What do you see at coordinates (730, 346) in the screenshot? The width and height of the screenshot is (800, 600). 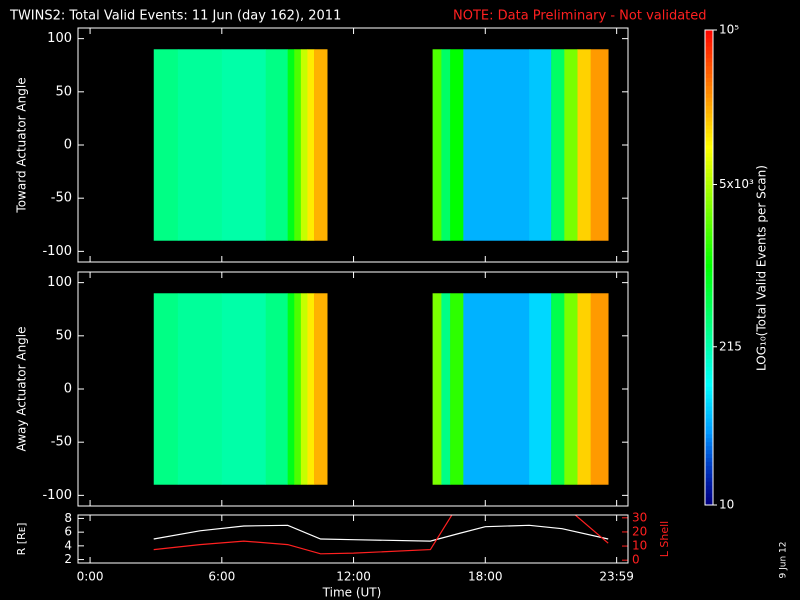 I see `colorbar-tick-label: 215` at bounding box center [730, 346].